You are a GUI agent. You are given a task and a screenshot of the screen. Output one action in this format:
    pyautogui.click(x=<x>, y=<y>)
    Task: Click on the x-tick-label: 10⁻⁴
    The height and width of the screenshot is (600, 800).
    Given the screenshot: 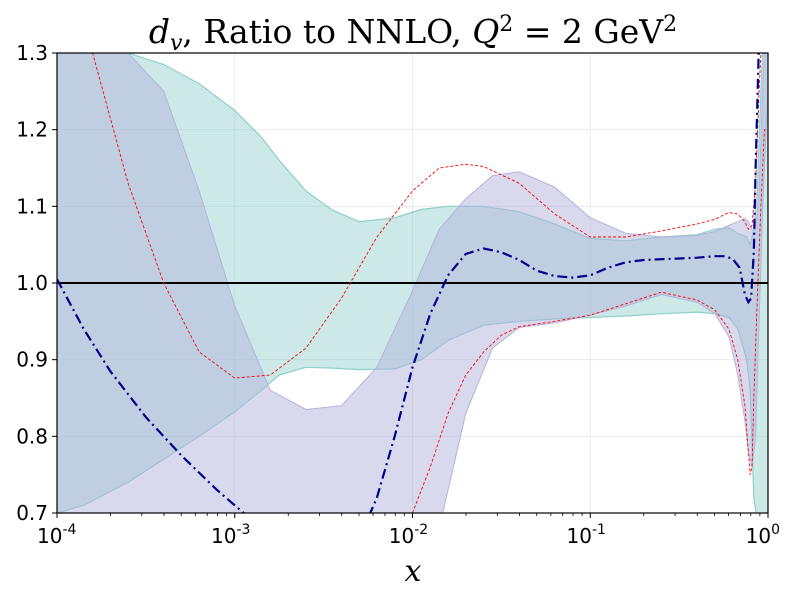 What is the action you would take?
    pyautogui.click(x=57, y=535)
    